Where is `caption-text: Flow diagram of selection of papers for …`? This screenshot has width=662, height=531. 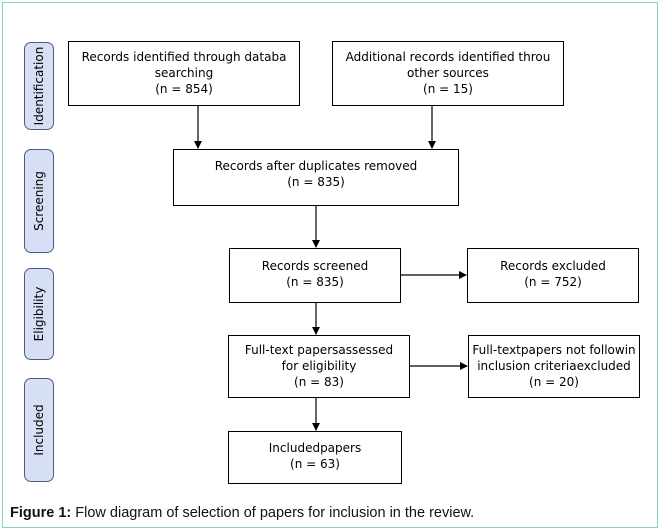
caption-text: Flow diagram of selection of papers for … is located at coordinates (273, 513).